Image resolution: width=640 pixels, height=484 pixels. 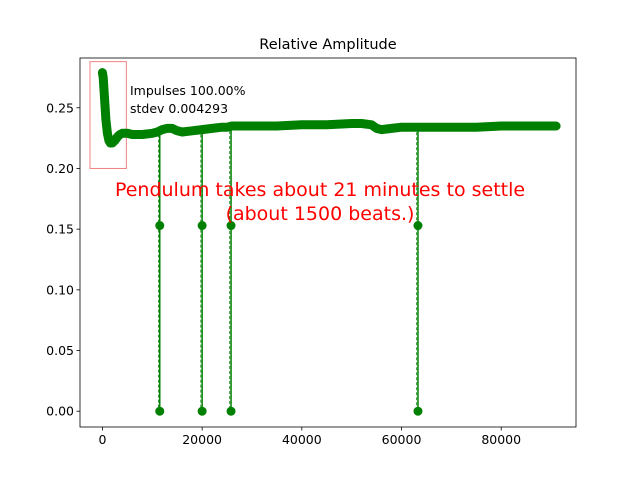 I want to click on y-tick-label: 0.25, so click(x=60, y=107).